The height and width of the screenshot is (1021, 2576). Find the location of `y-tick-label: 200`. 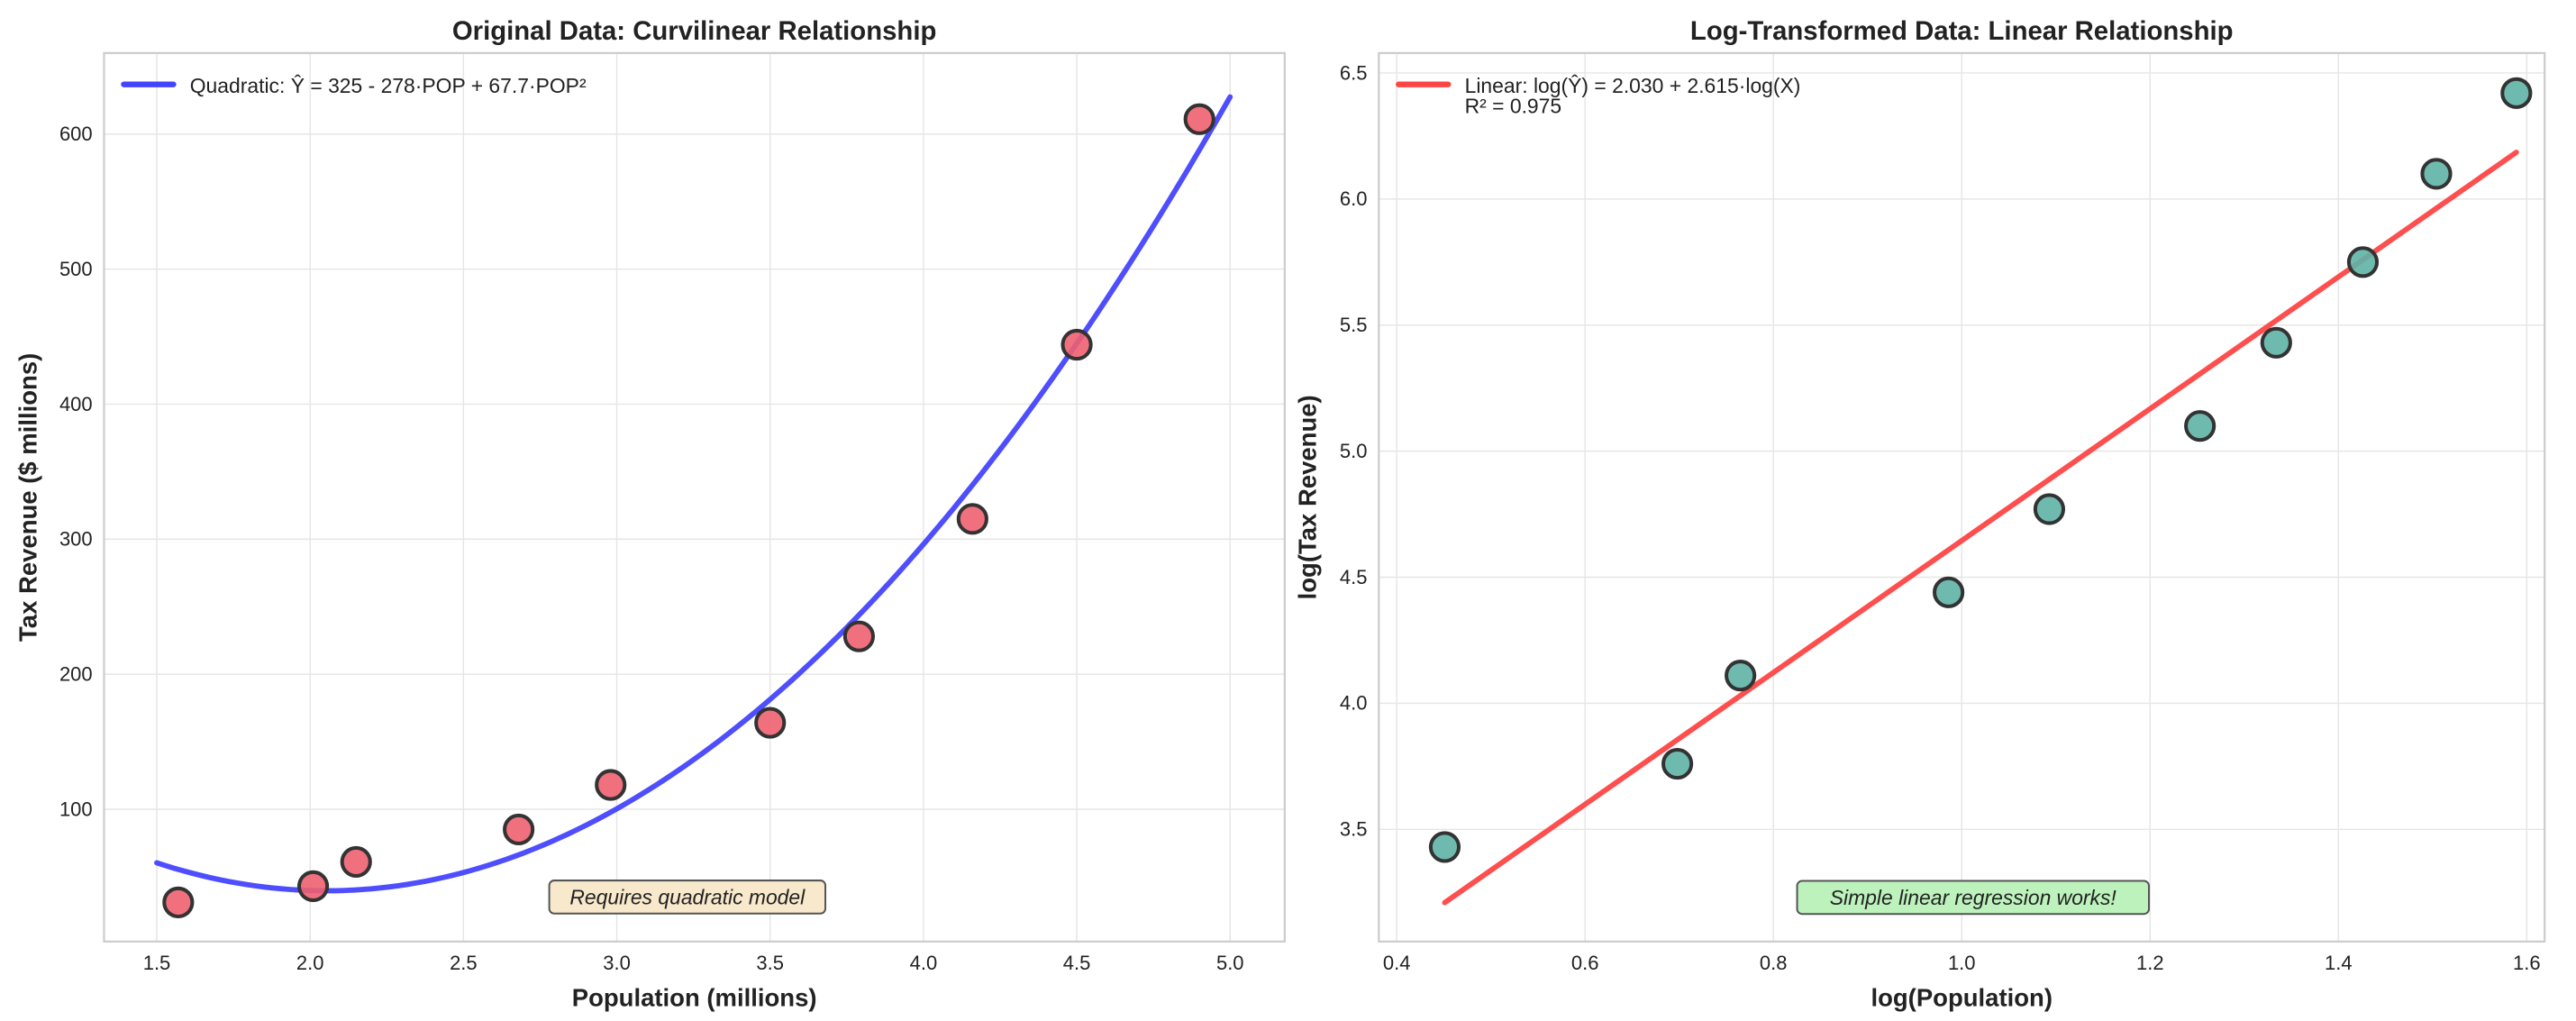

y-tick-label: 200 is located at coordinates (76, 673).